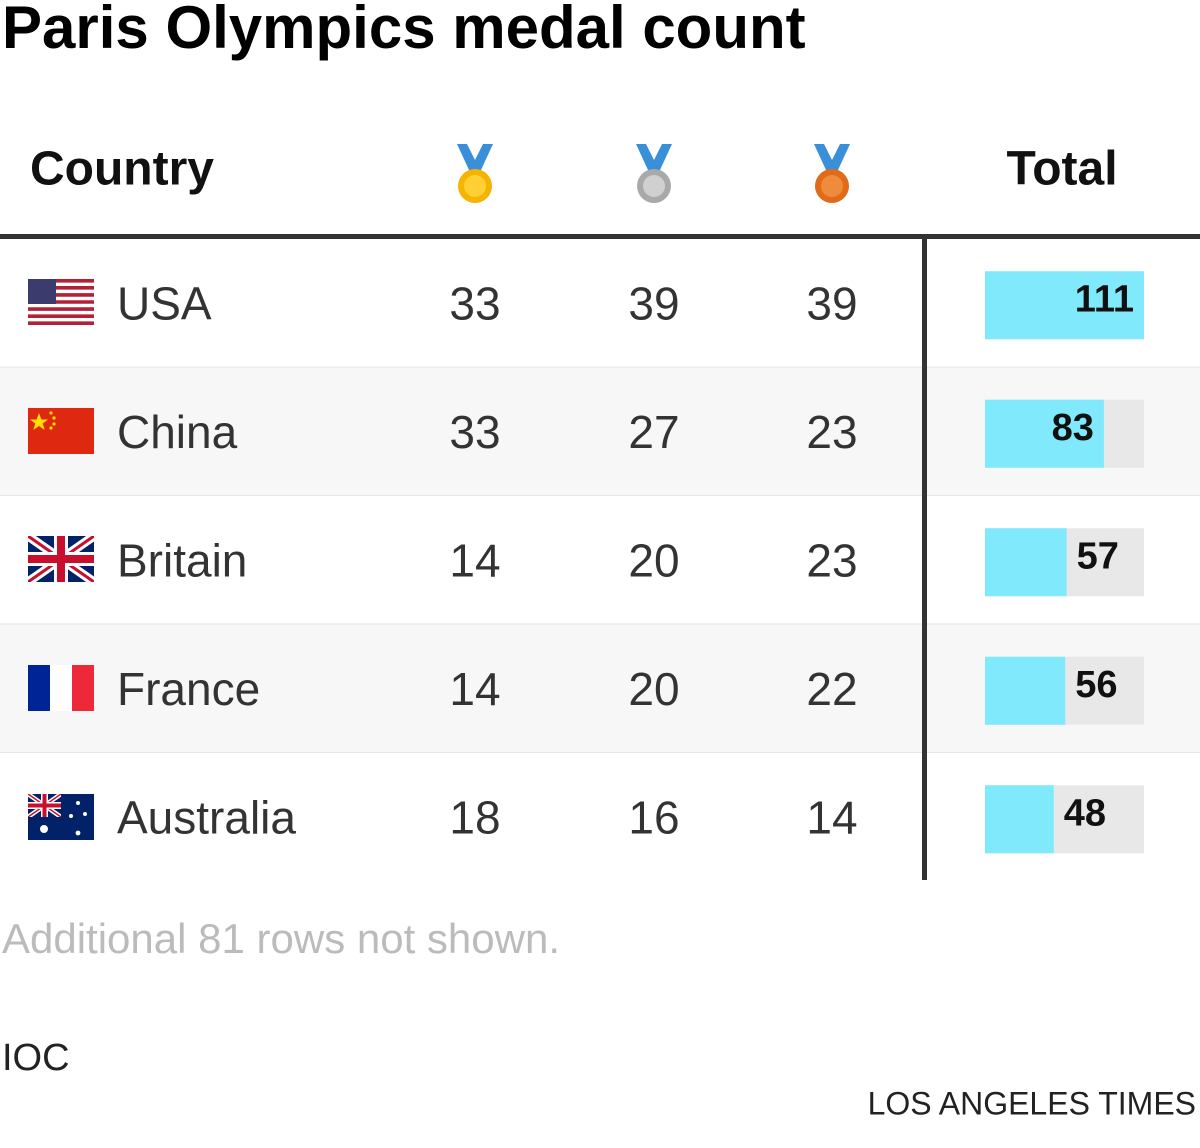 This screenshot has height=1148, width=1200. What do you see at coordinates (61, 302) in the screenshot?
I see `flag-usa` at bounding box center [61, 302].